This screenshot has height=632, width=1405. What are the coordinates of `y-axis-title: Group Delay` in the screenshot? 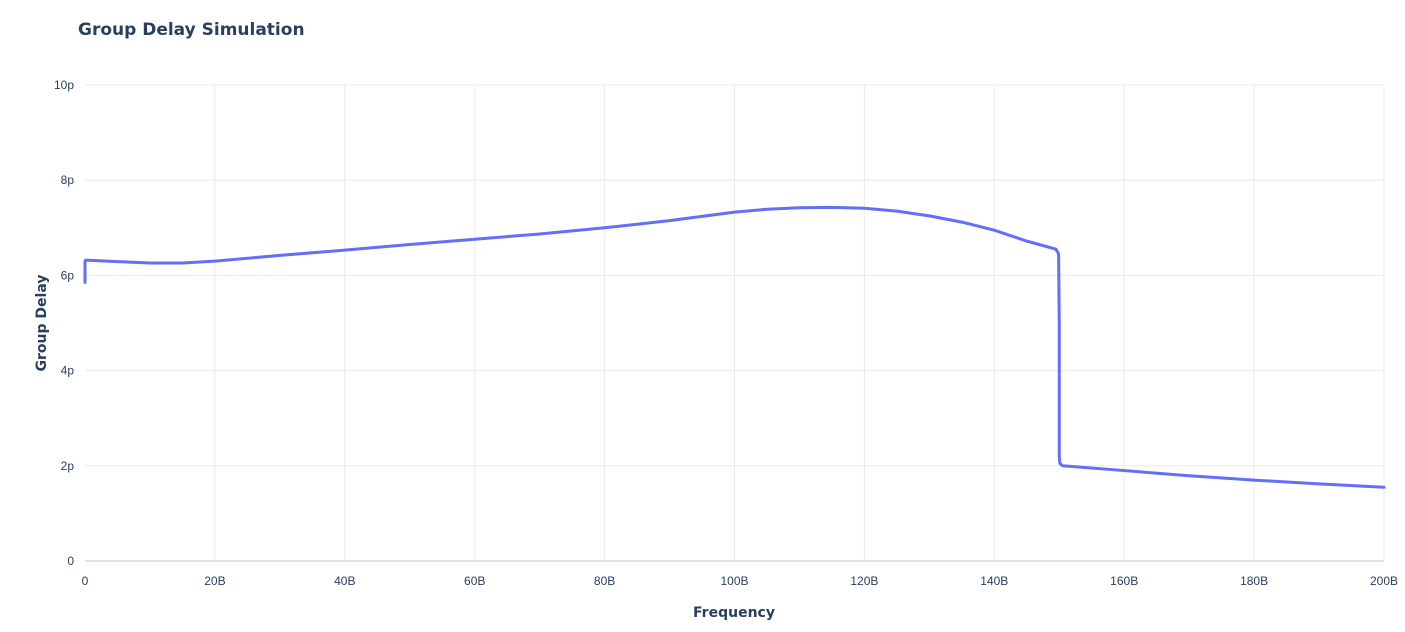 It's located at (42, 323).